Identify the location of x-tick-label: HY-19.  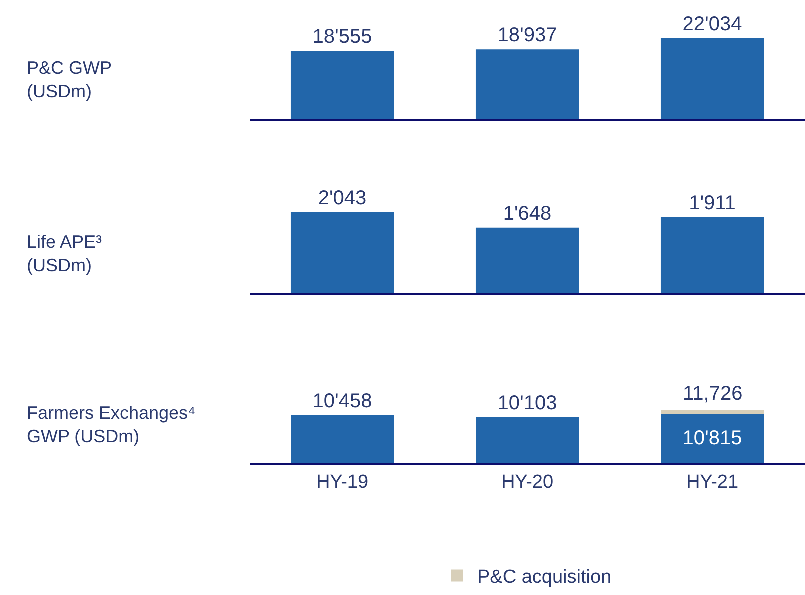
(342, 482).